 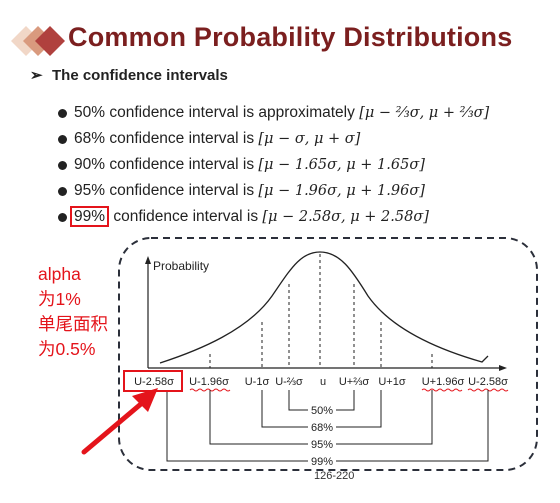 What do you see at coordinates (186, 216) in the screenshot?
I see `bullet-text: confidence interval is` at bounding box center [186, 216].